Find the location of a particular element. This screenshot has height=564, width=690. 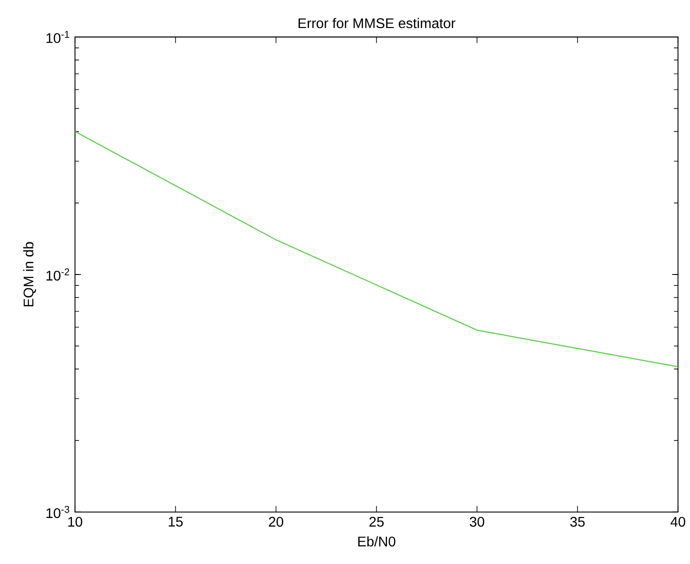

x-tick-label: 15 is located at coordinates (175, 521).